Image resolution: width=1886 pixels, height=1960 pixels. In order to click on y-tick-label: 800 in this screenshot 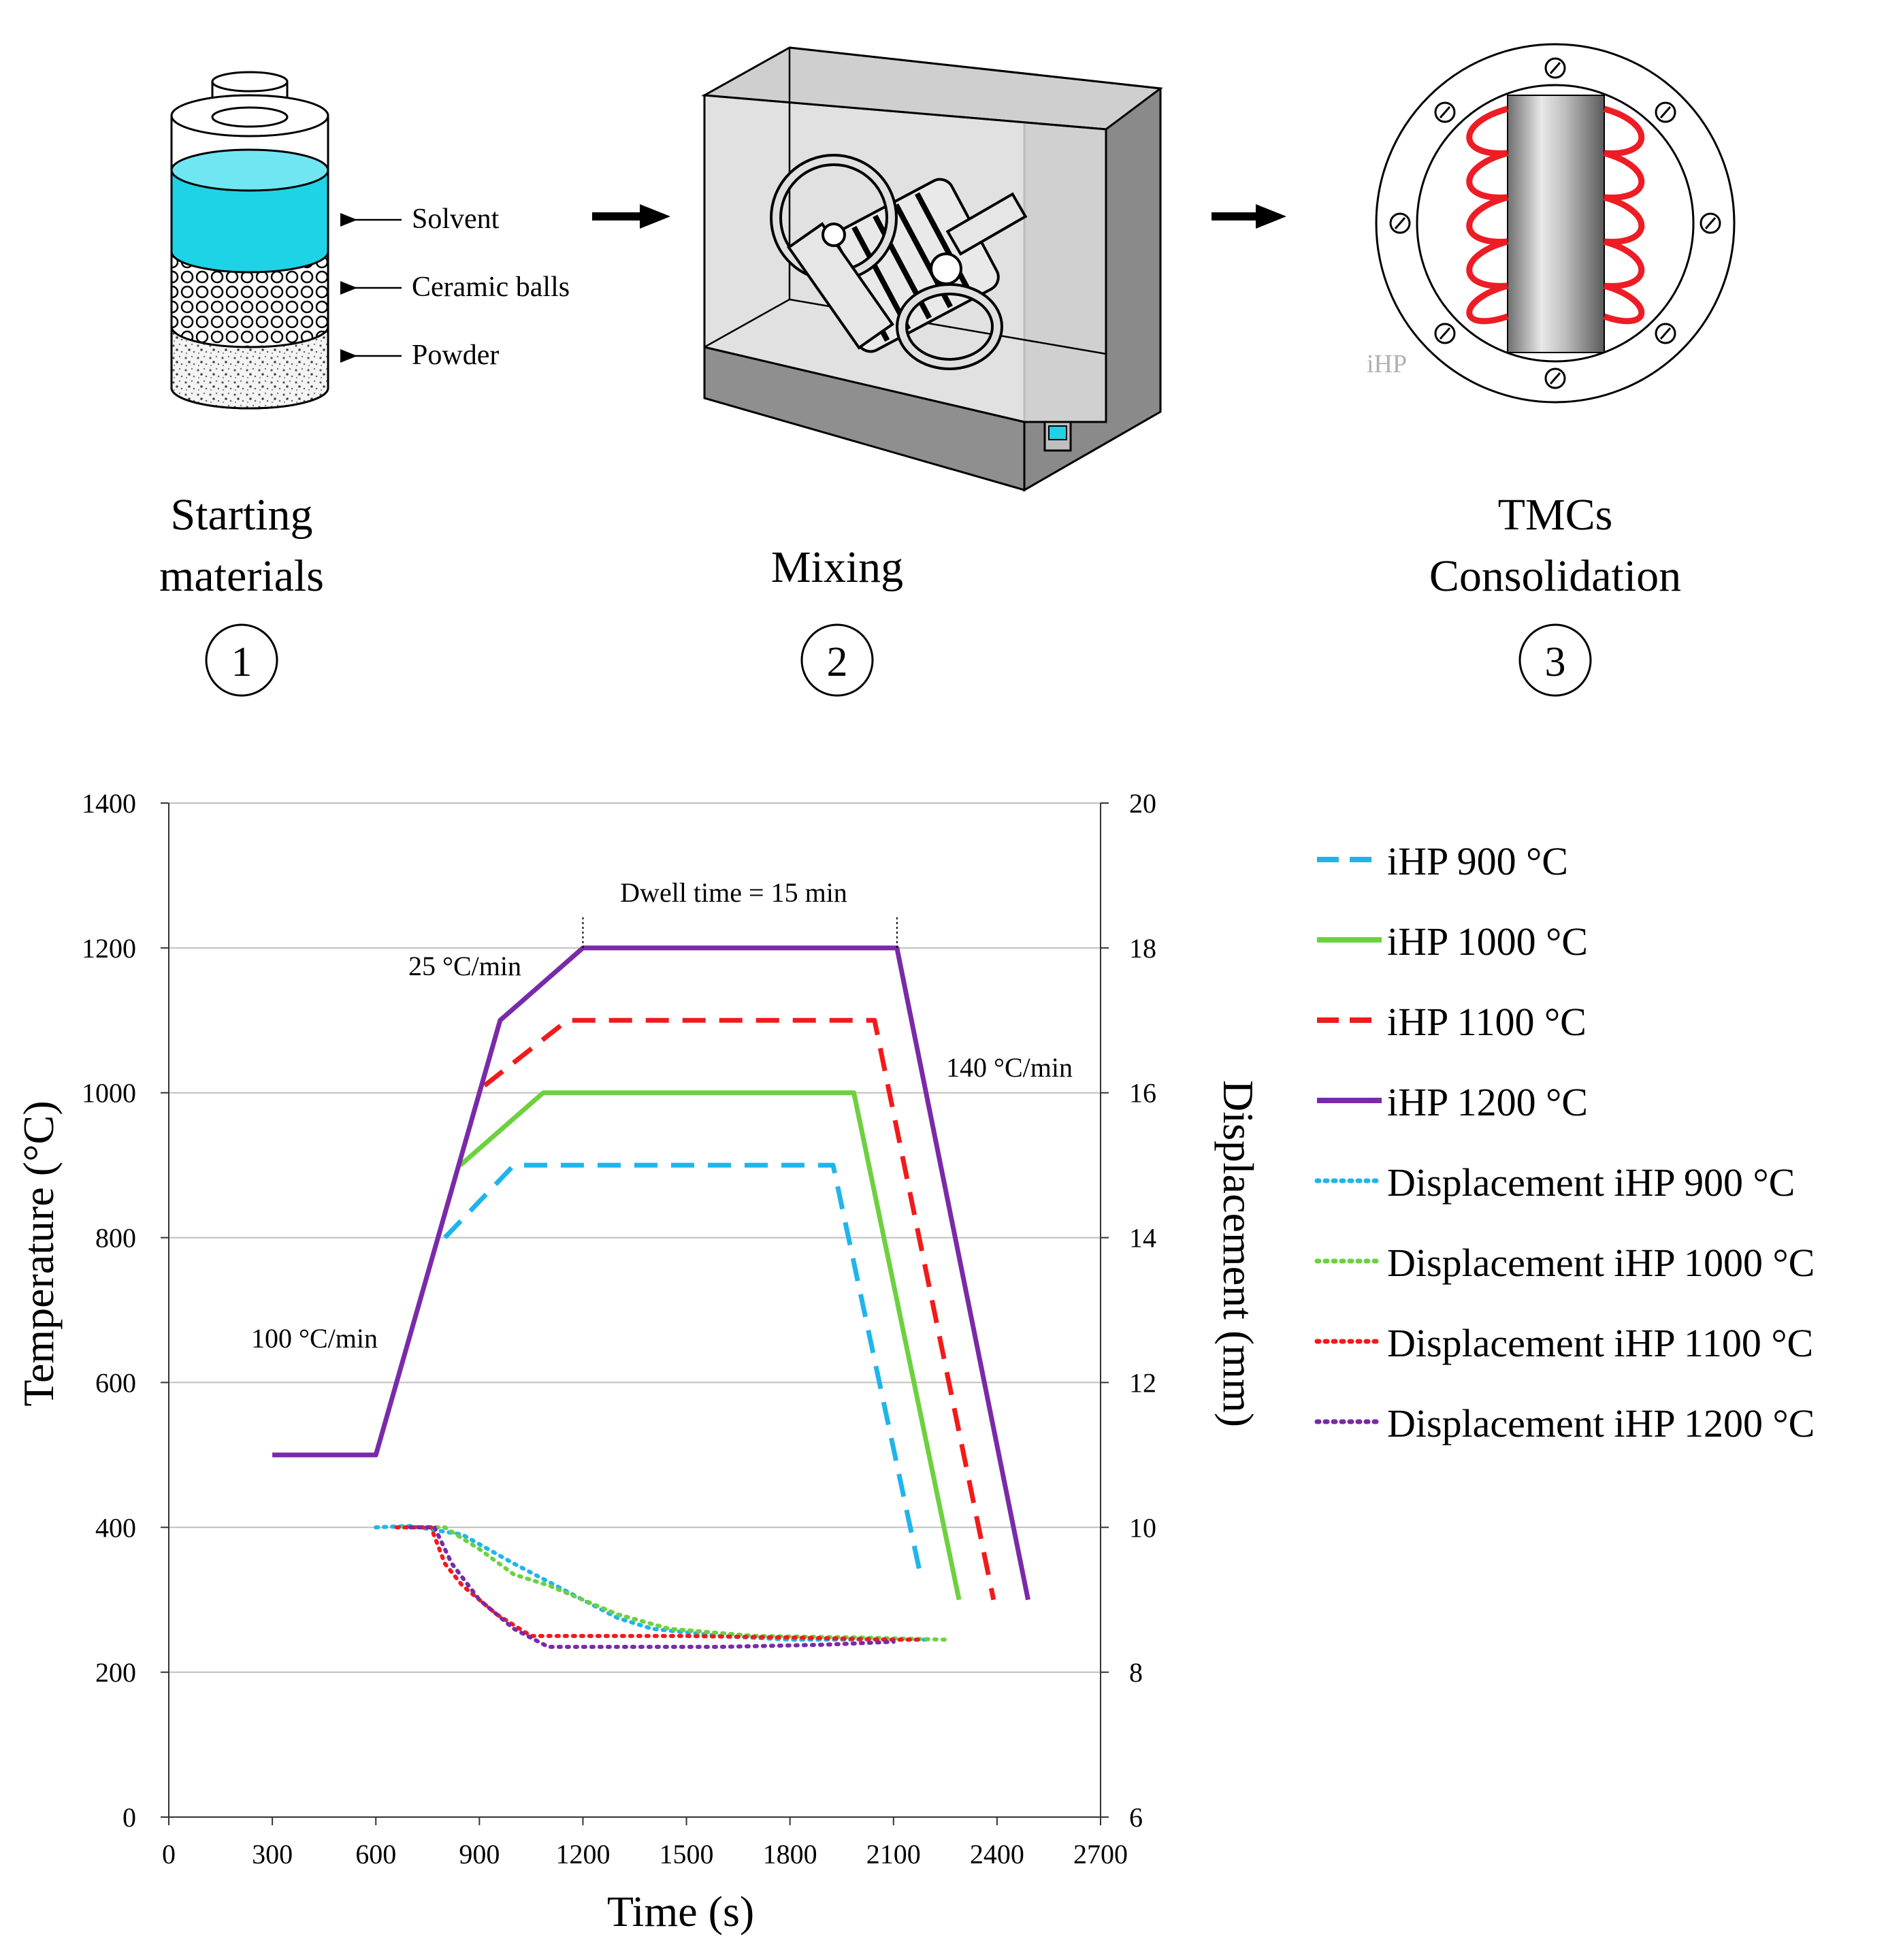, I will do `click(116, 1238)`.